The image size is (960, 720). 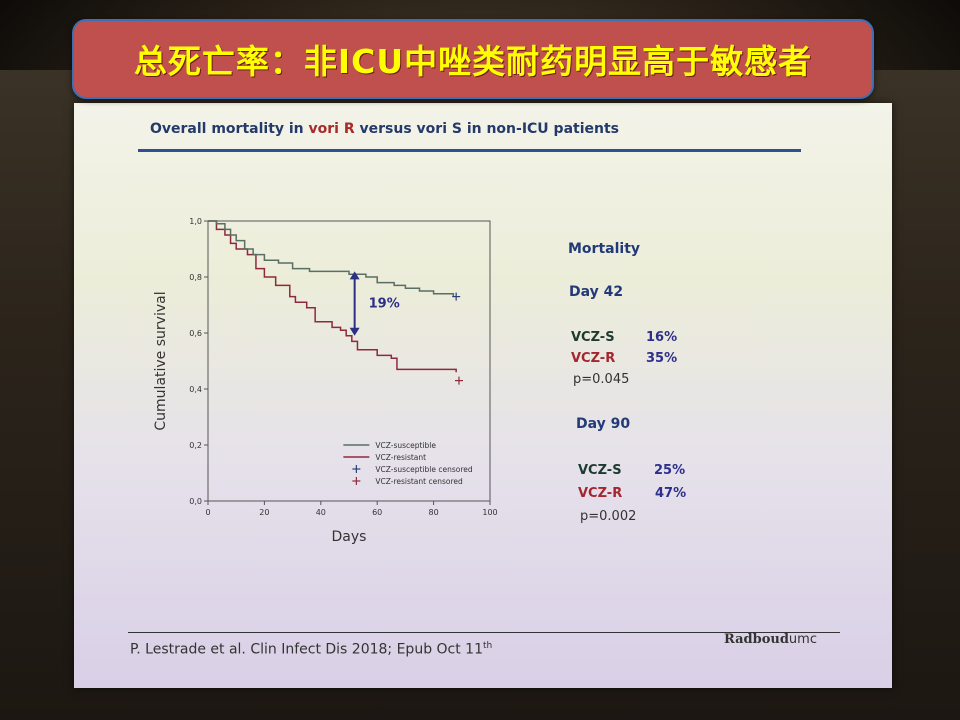 I want to click on day42-r-value: 35%, so click(x=662, y=358).